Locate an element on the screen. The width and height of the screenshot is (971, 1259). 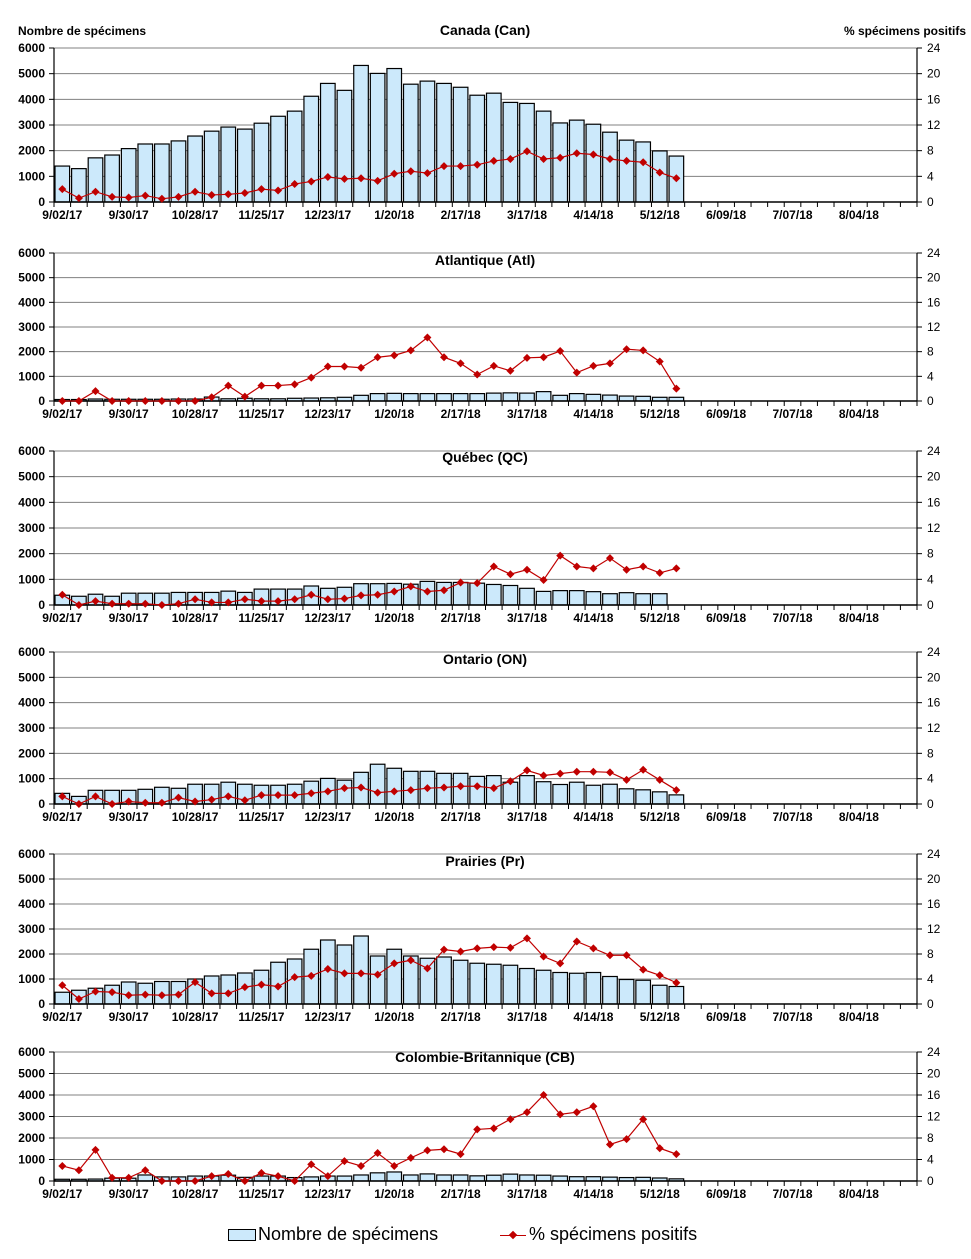
chart-2-x-tick-label: 3/17/18 is located at coordinates (527, 618).